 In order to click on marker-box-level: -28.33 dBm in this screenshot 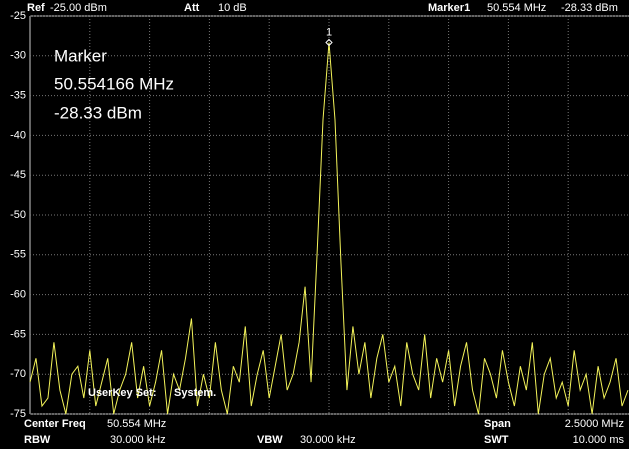, I will do `click(98, 112)`.